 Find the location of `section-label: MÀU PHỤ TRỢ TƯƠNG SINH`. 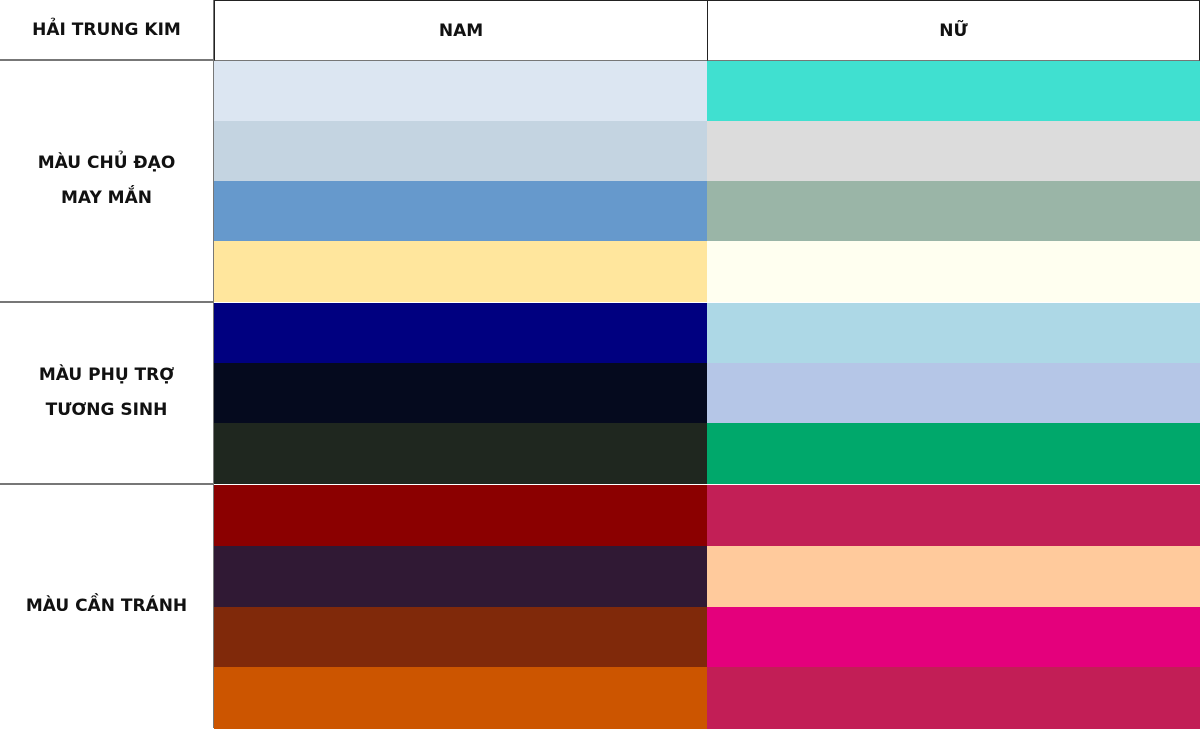

section-label: MÀU PHỤ TRỢ TƯƠNG SINH is located at coordinates (107, 394).